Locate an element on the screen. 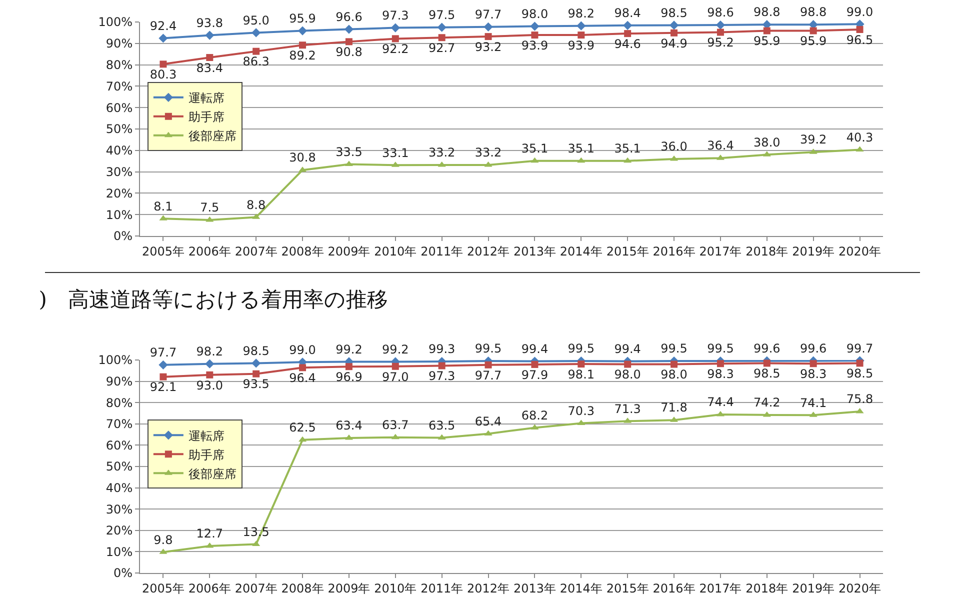 This screenshot has width=968, height=605. data-label: 99.4 is located at coordinates (627, 349).